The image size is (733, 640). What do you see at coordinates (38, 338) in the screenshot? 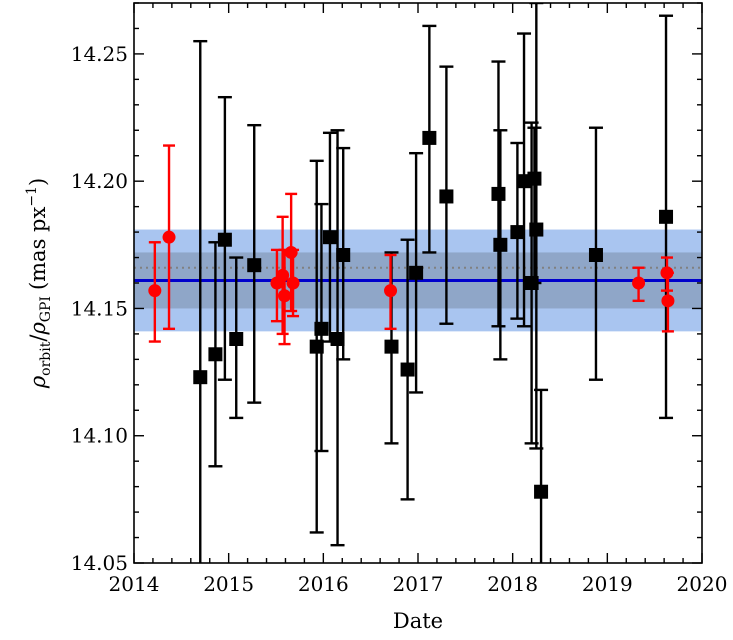
I see `y-label-slash: /` at bounding box center [38, 338].